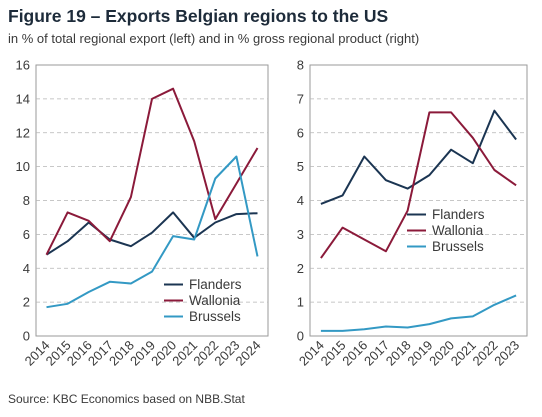  I want to click on y-tick-label: 12, so click(23, 132).